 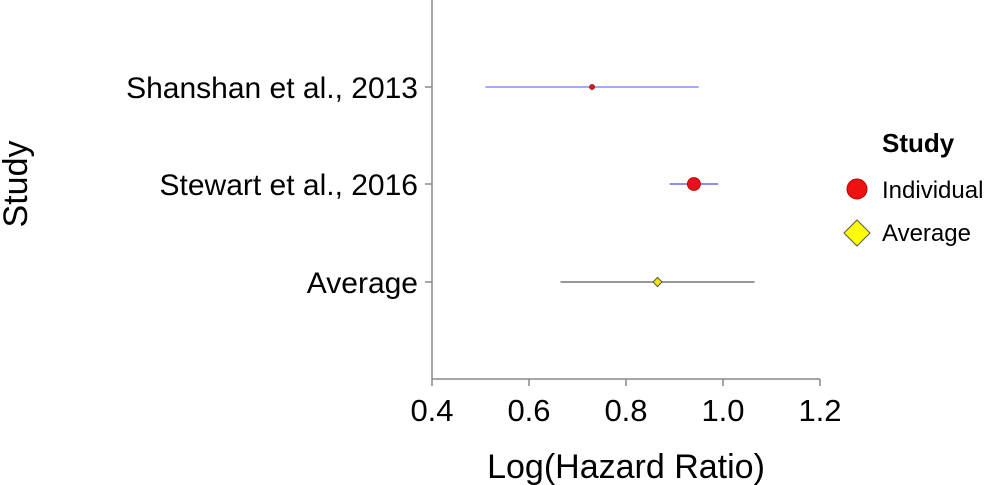 I want to click on x-tick-label: 0.6, so click(x=528, y=410).